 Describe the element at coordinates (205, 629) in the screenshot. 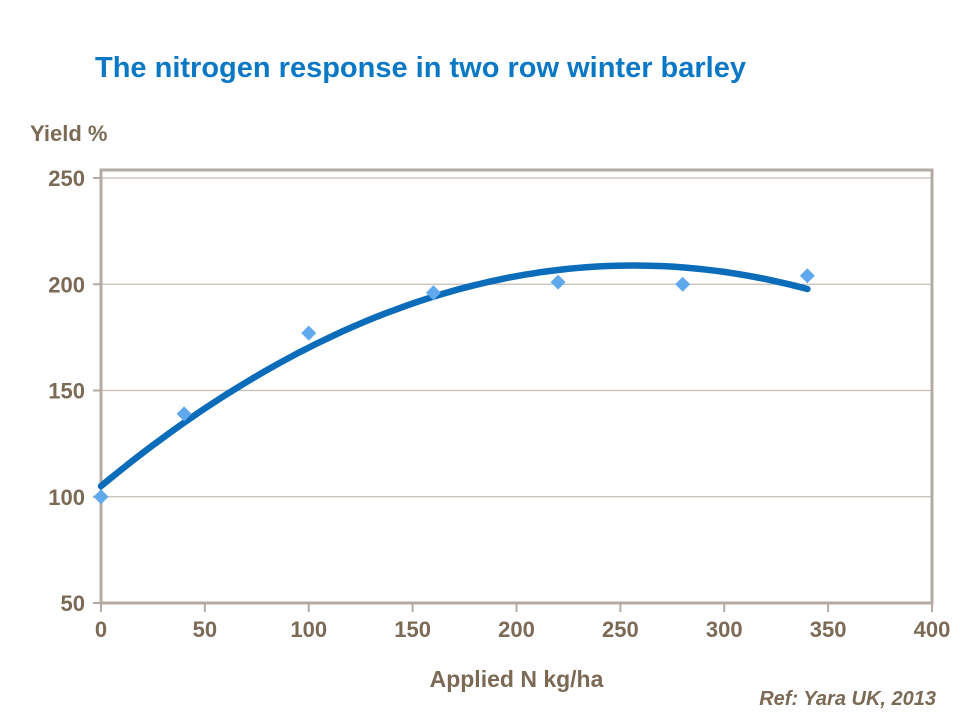

I see `x-tick-label: 50` at that location.